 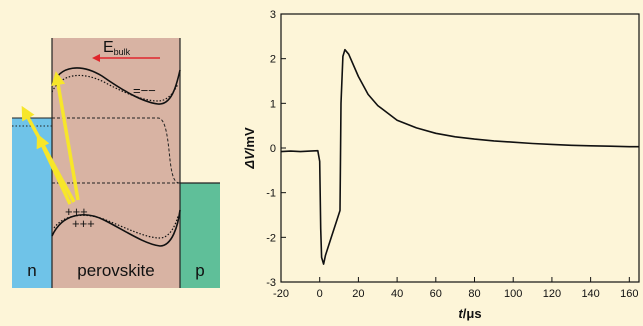 What do you see at coordinates (144, 90) in the screenshot?
I see `electron-marks: =−−` at bounding box center [144, 90].